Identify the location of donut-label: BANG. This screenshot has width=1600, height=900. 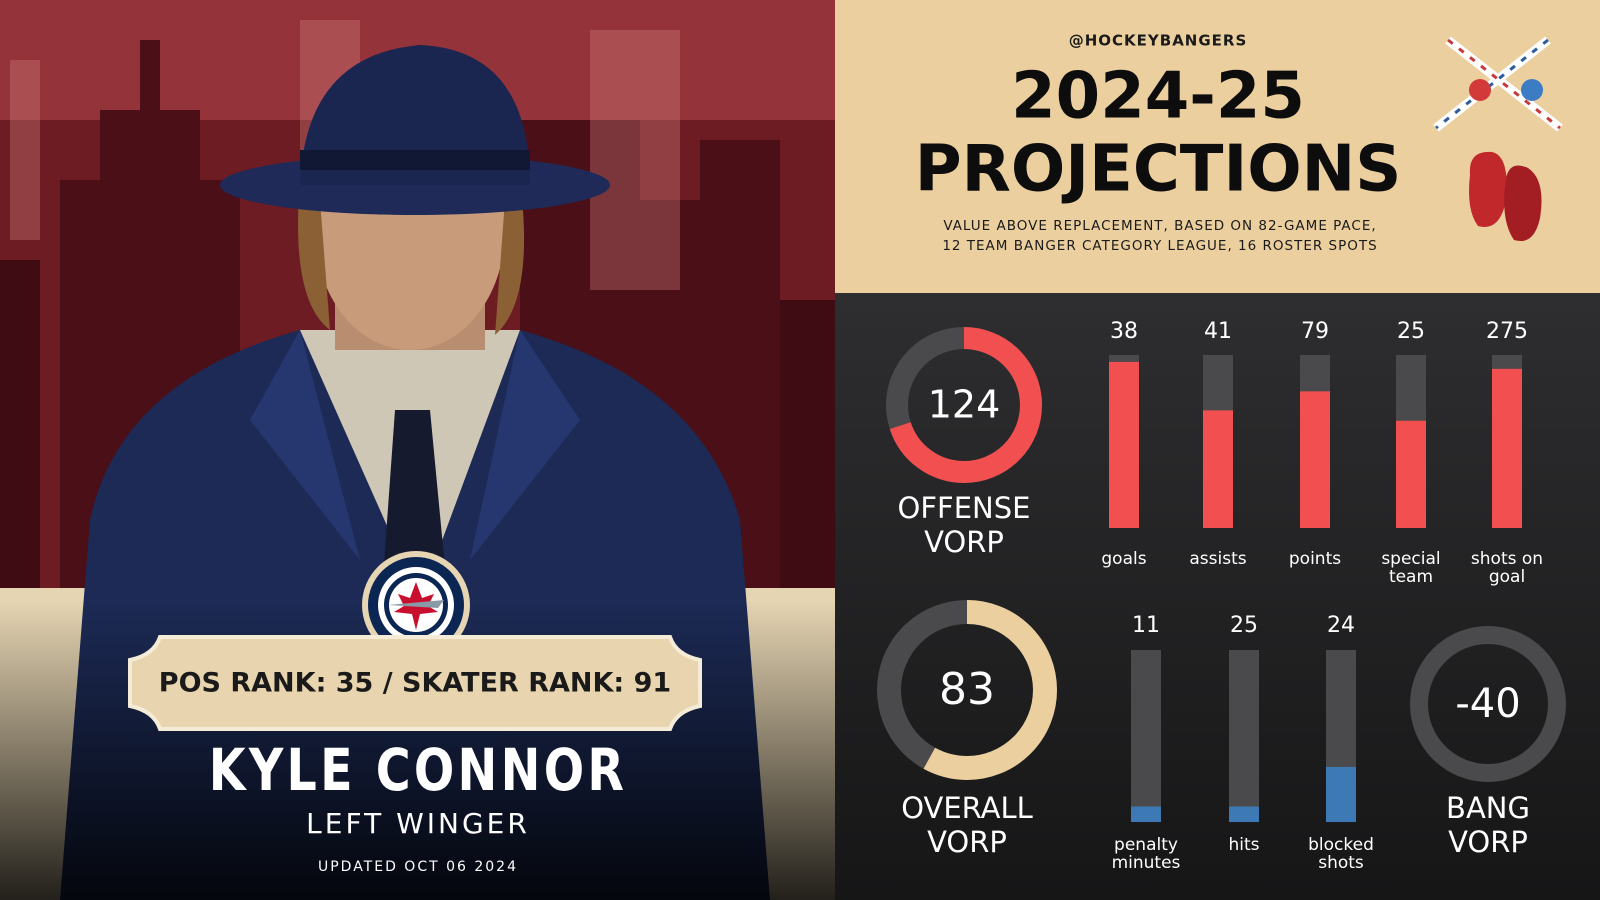
(1488, 808).